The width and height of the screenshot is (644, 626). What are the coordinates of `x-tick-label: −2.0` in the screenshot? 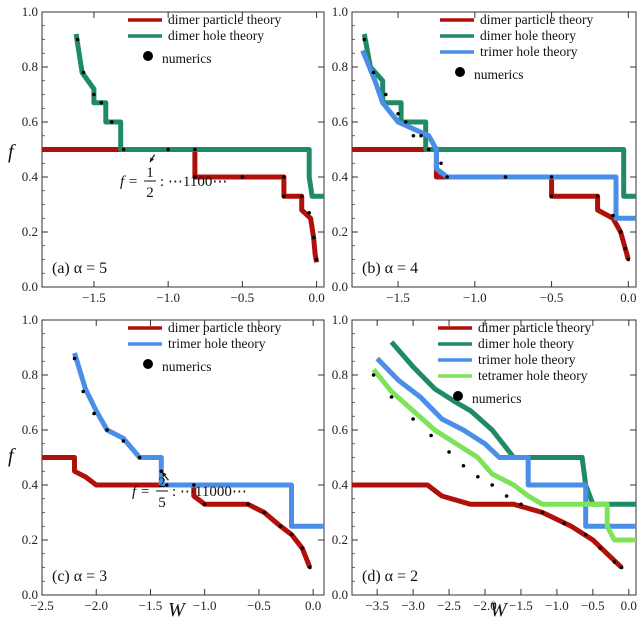 It's located at (96, 605).